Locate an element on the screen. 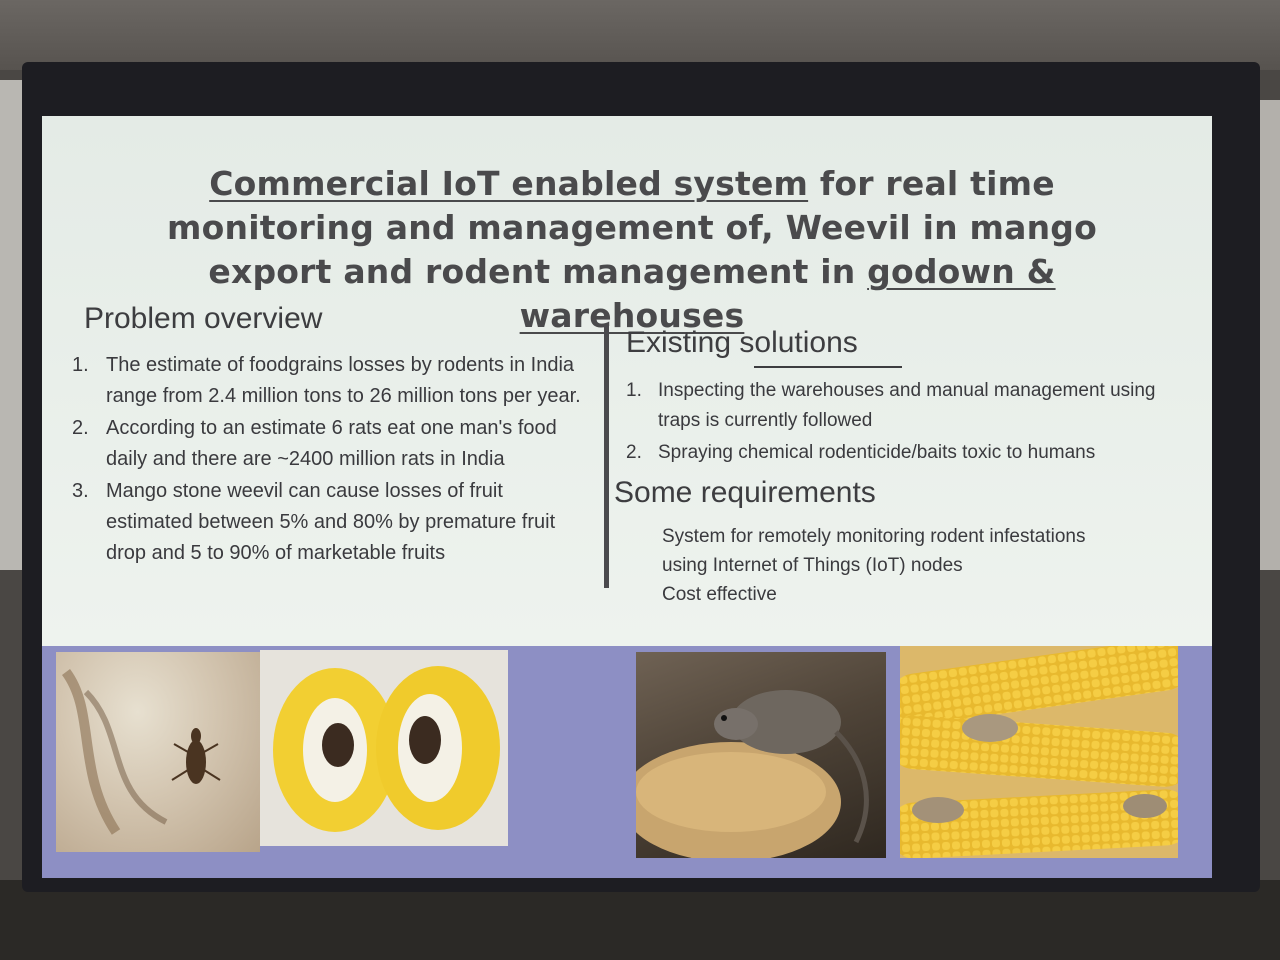 This screenshot has width=1280, height=960. weevil-photo is located at coordinates (158, 752).